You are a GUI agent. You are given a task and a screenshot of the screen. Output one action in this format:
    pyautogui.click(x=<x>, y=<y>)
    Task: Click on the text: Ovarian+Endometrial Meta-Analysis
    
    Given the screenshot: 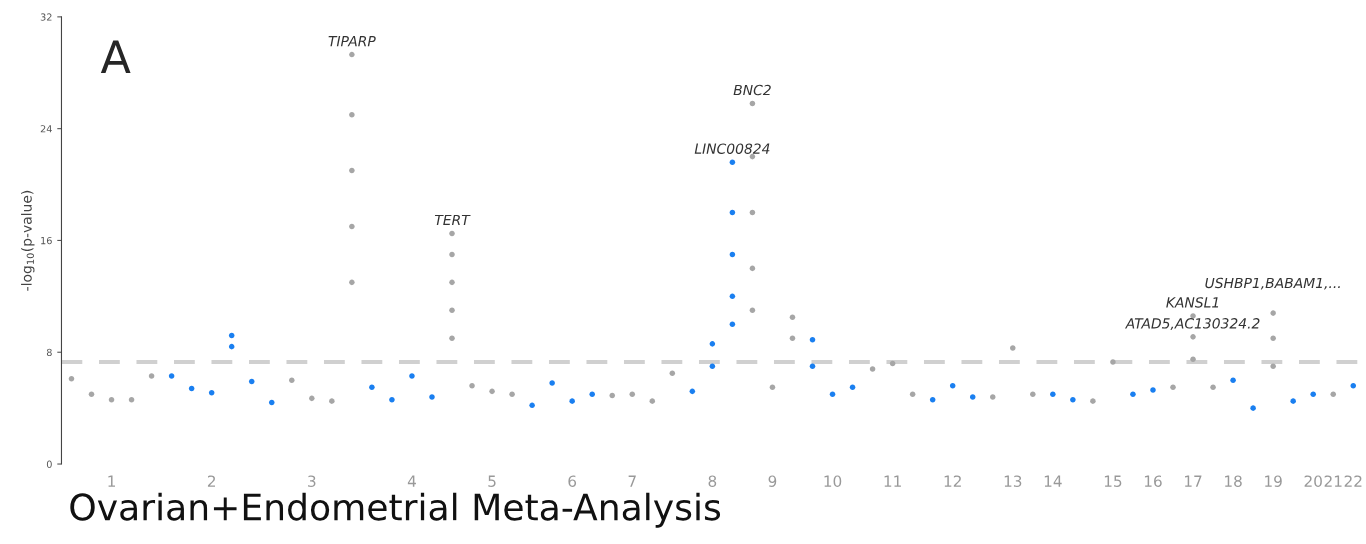 What is the action you would take?
    pyautogui.click(x=395, y=510)
    